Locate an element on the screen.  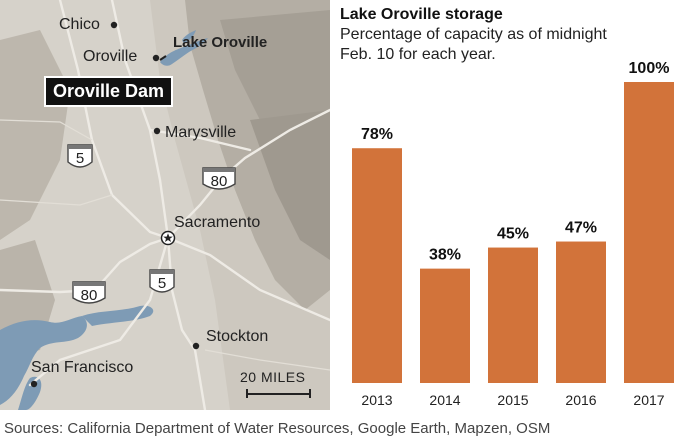
city-label-san-francisco: San Francisco is located at coordinates (82, 367).